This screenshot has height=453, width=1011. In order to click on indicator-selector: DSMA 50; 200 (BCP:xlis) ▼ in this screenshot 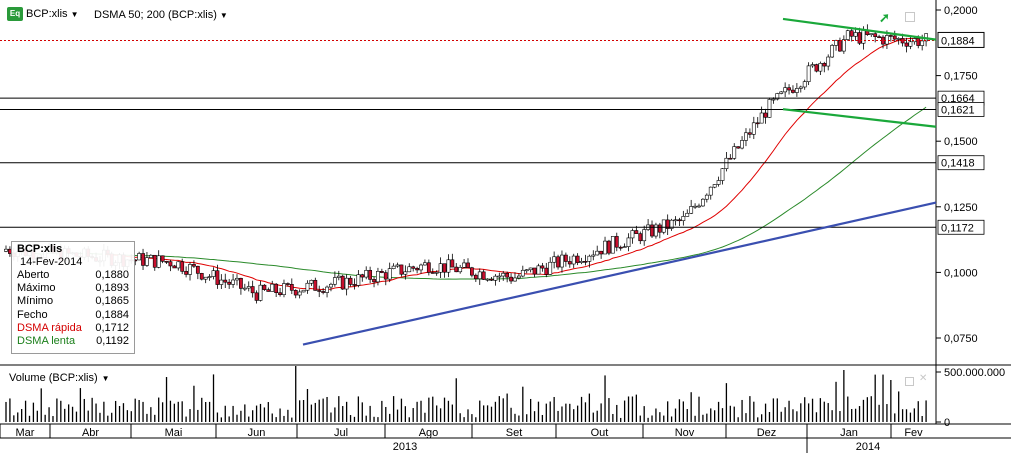, I will do `click(161, 15)`.